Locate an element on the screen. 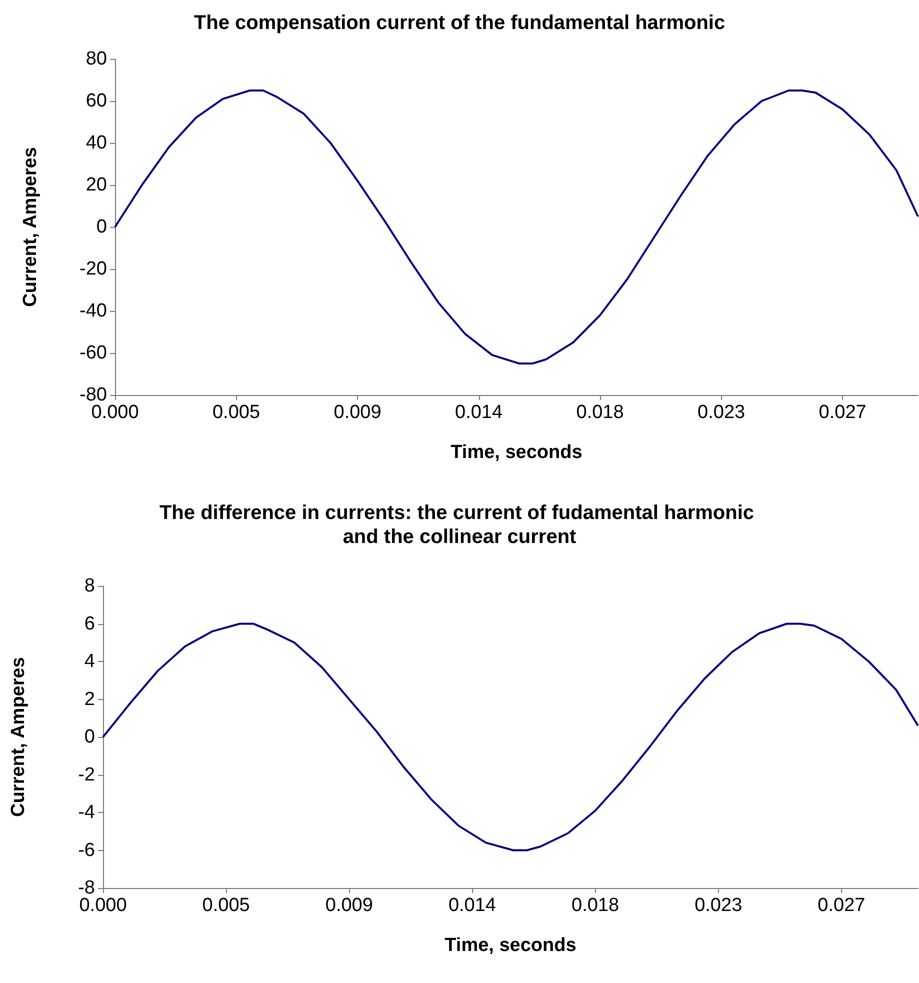 Image resolution: width=919 pixels, height=983 pixels. y-tick-label: 40 is located at coordinates (96, 143).